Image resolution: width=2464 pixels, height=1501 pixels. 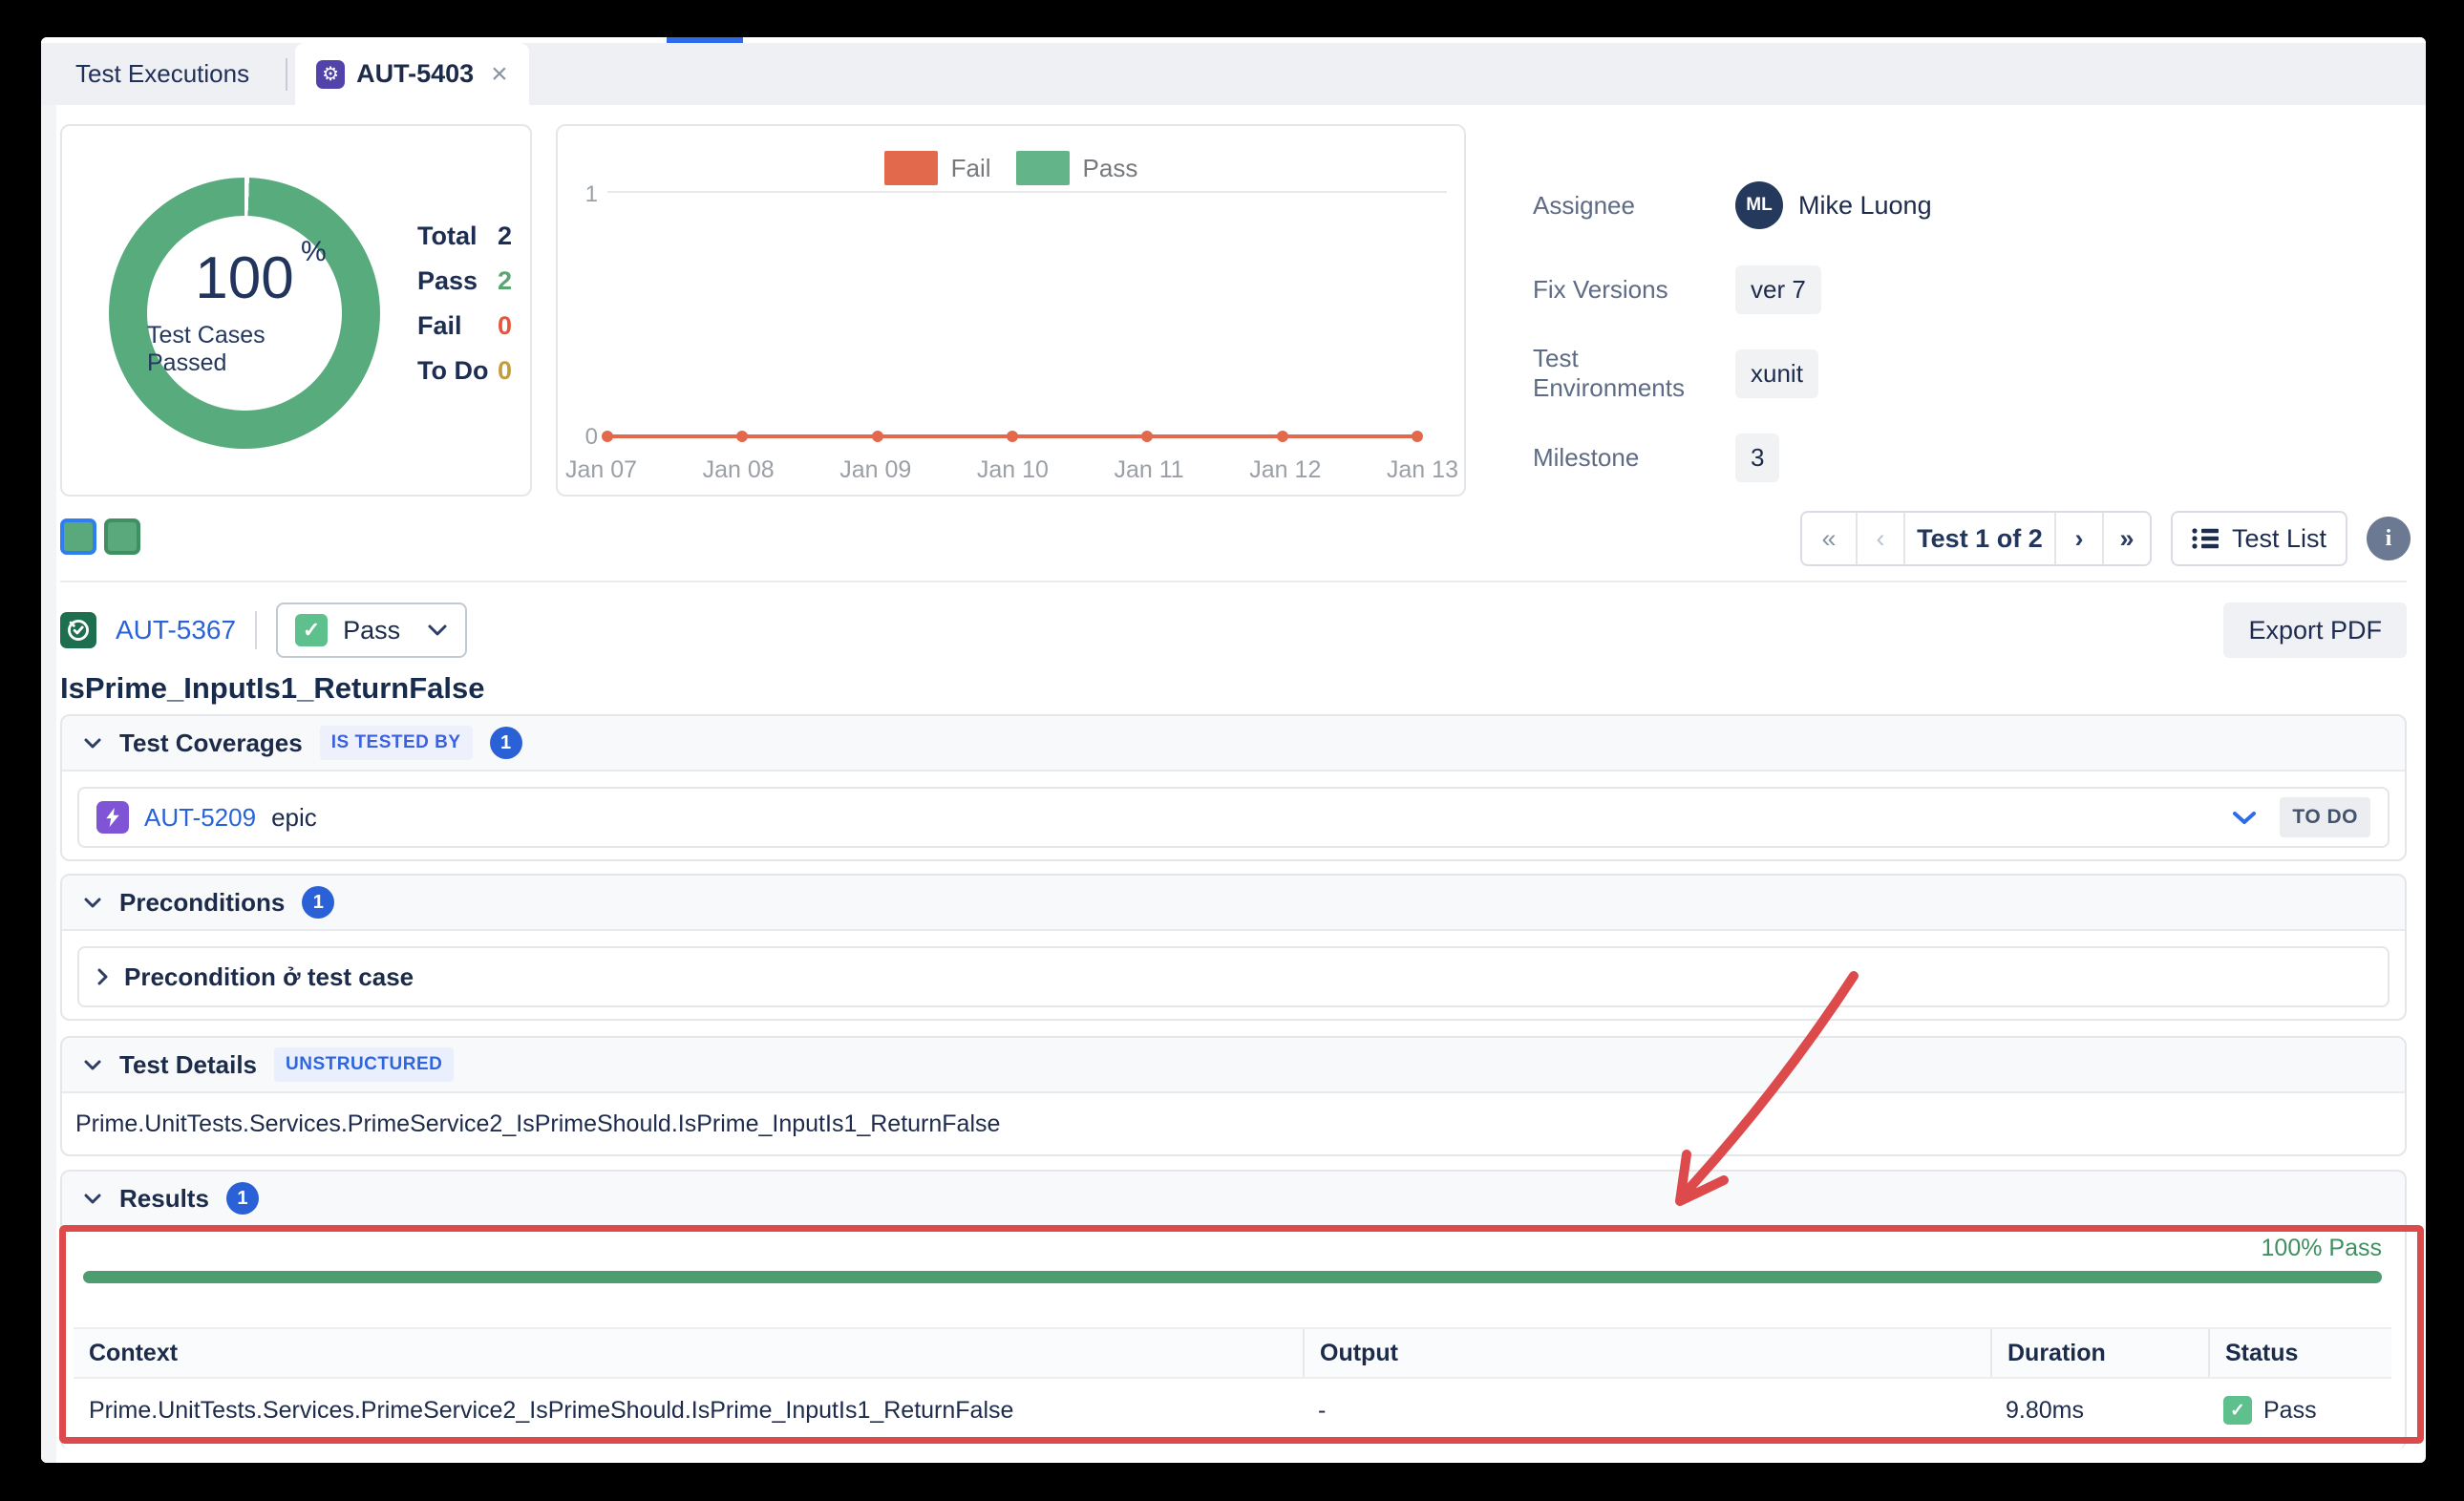 What do you see at coordinates (1232, 1277) in the screenshot?
I see `pass-progress-bar` at bounding box center [1232, 1277].